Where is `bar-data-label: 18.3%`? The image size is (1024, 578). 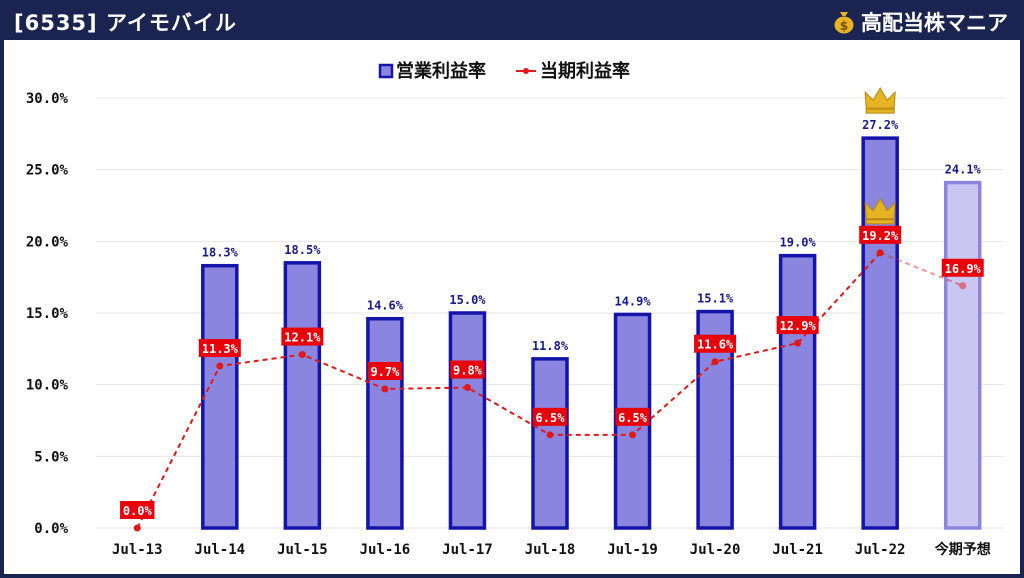 bar-data-label: 18.3% is located at coordinates (220, 253).